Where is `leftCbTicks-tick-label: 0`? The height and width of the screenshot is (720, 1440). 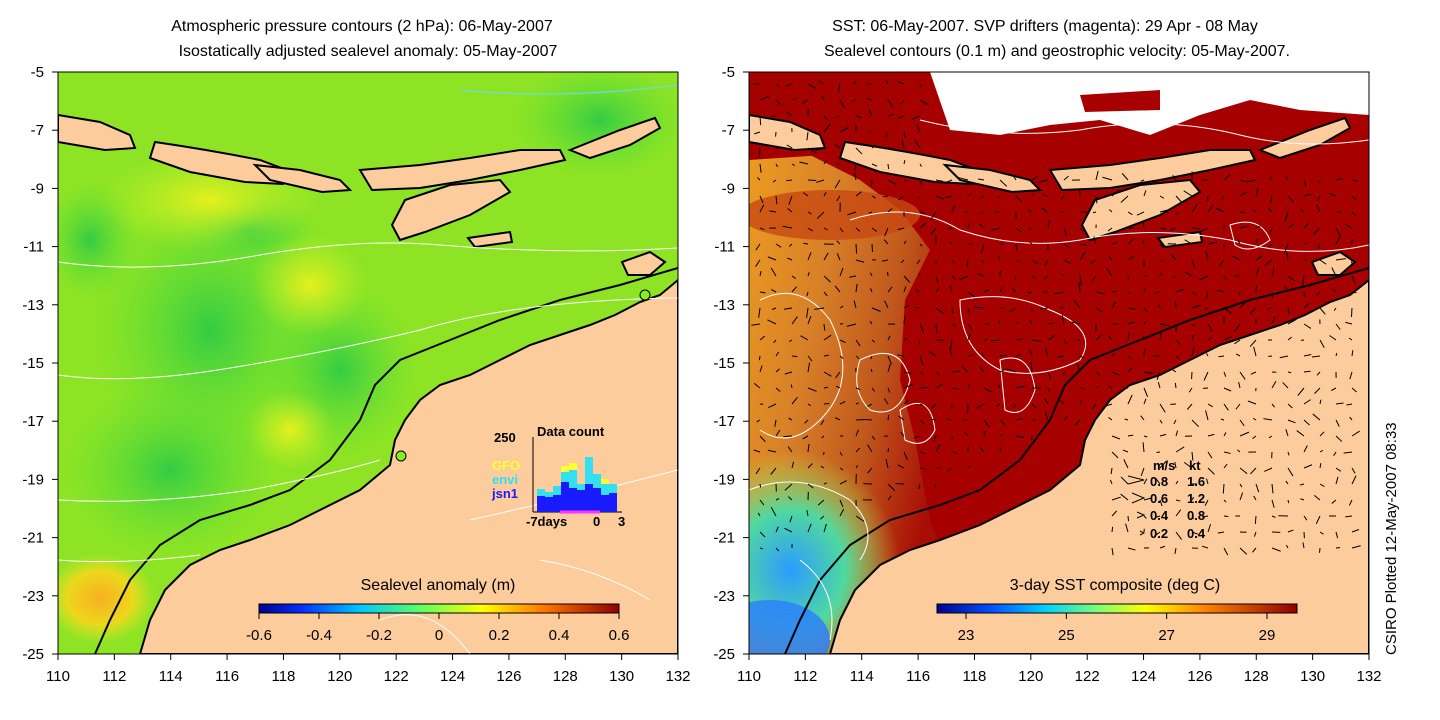 leftCbTicks-tick-label: 0 is located at coordinates (439, 635).